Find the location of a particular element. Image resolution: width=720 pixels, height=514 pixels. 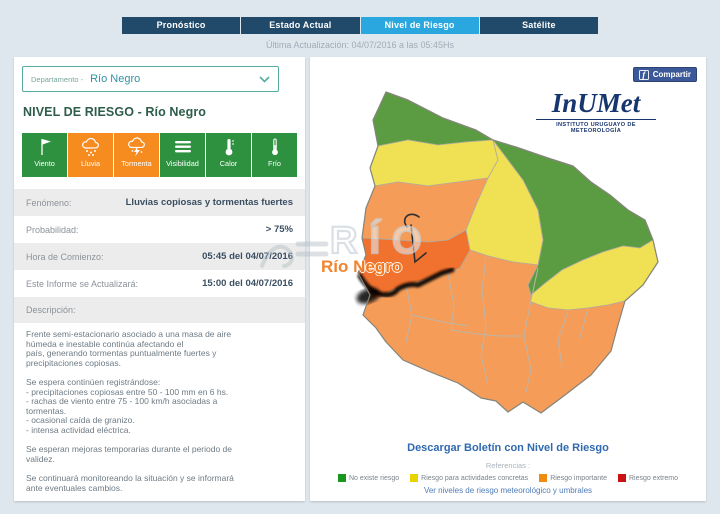

hazard-label: Lluvia is located at coordinates (90, 163).